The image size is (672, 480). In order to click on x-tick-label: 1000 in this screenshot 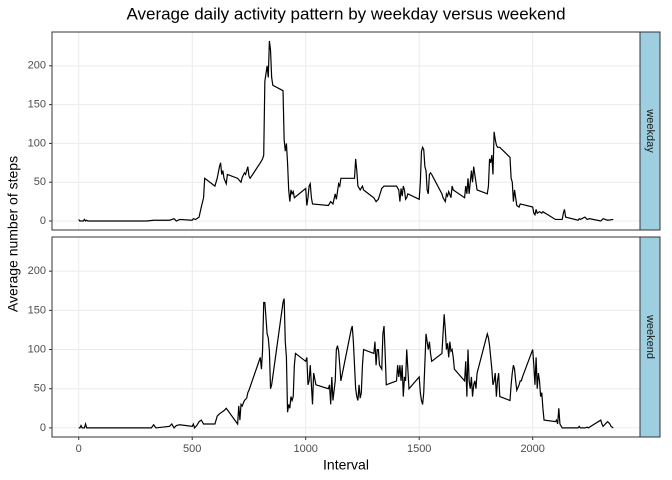, I will do `click(305, 449)`.